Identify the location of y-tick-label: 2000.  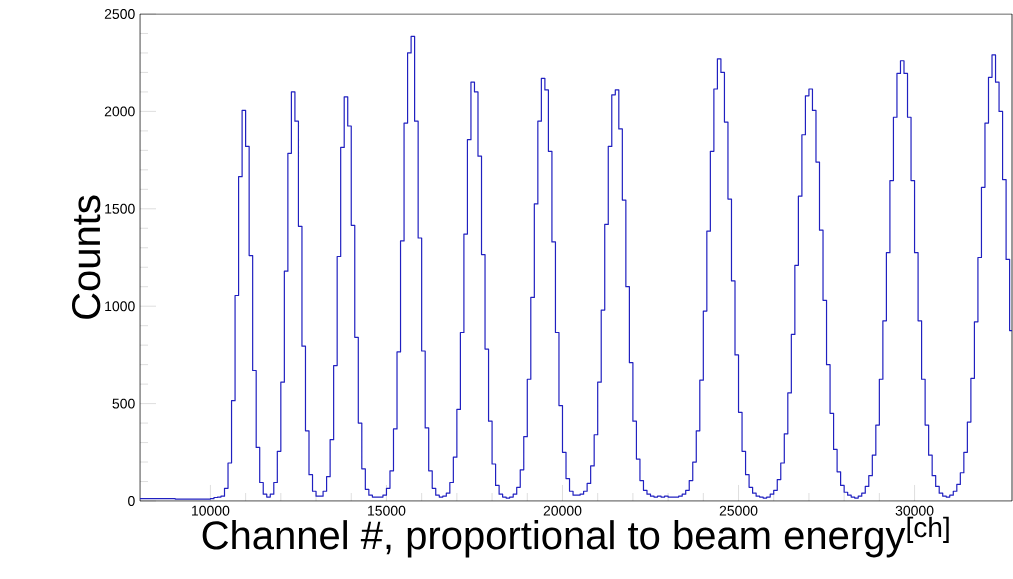
(119, 111).